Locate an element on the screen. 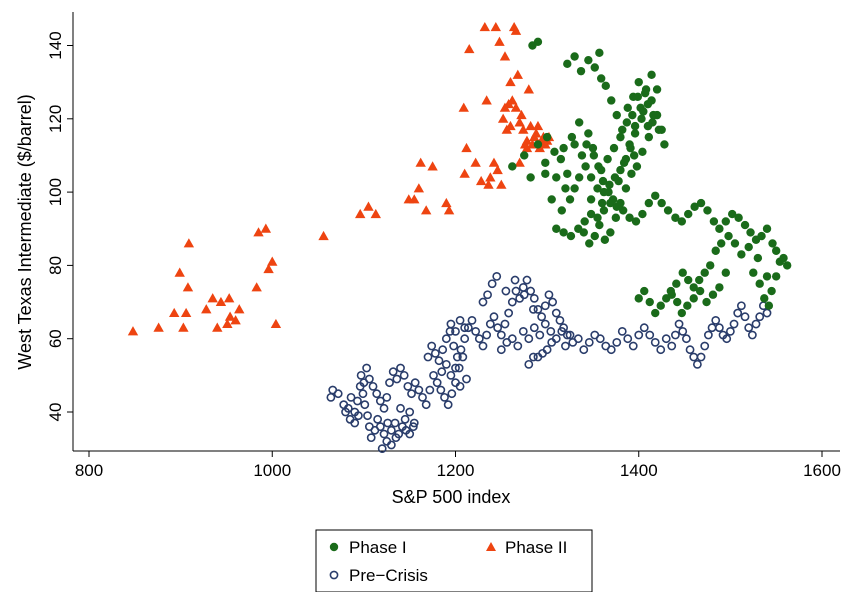 This screenshot has height=592, width=850. x-tick-label: 1200 is located at coordinates (456, 470).